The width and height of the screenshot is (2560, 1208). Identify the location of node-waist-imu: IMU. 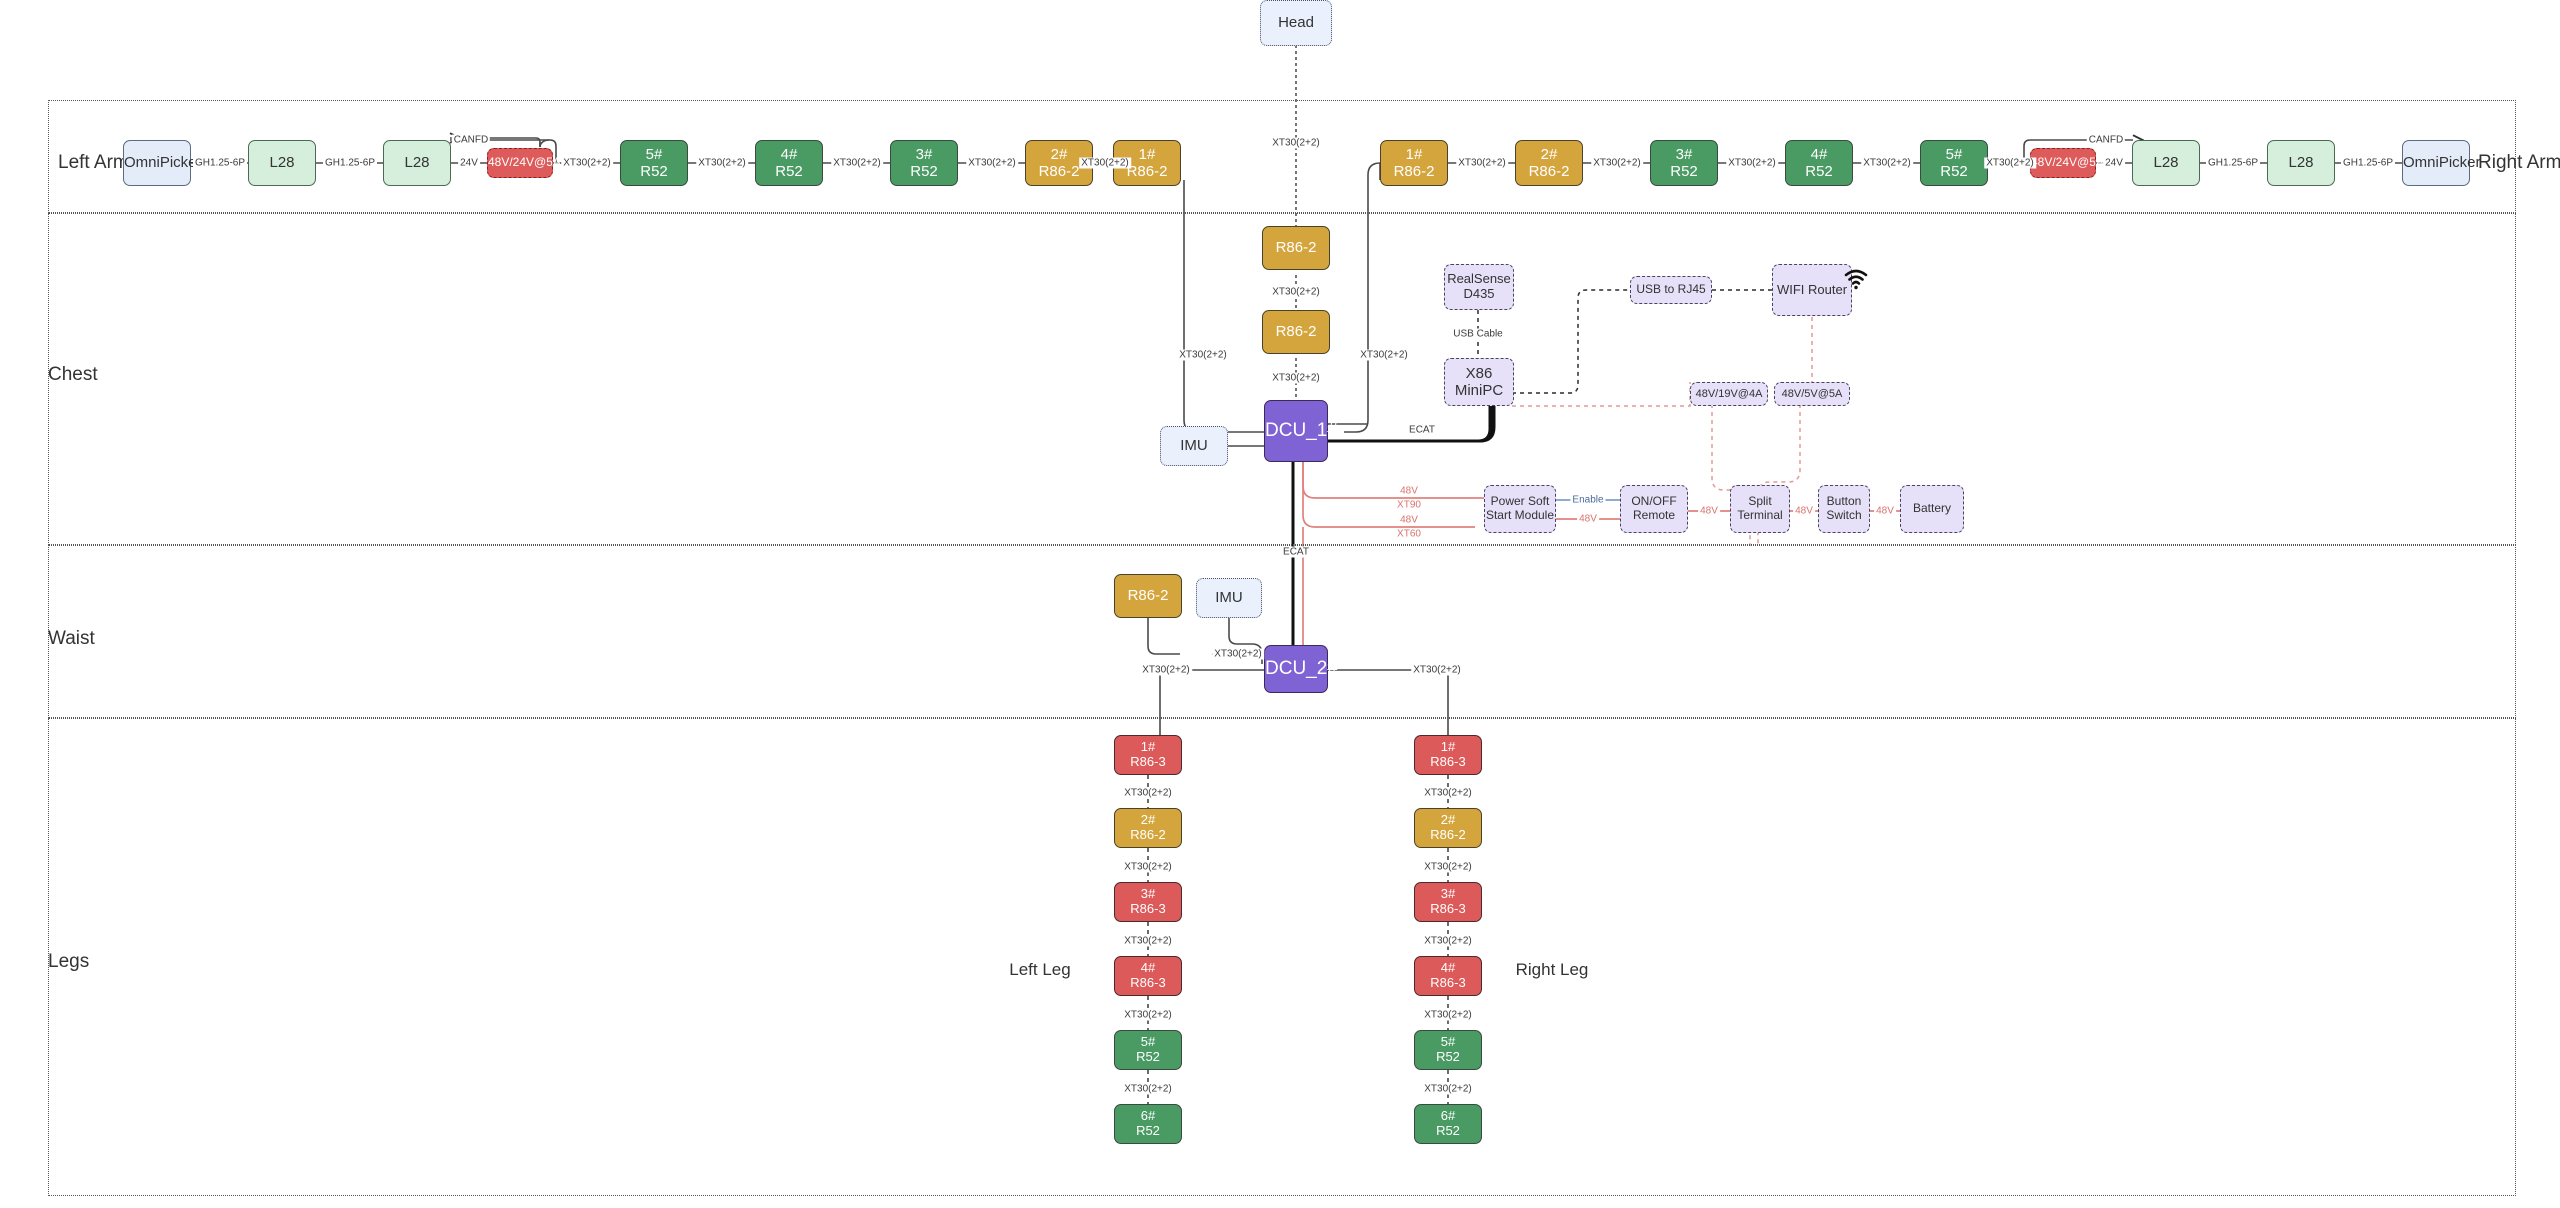
(1229, 598).